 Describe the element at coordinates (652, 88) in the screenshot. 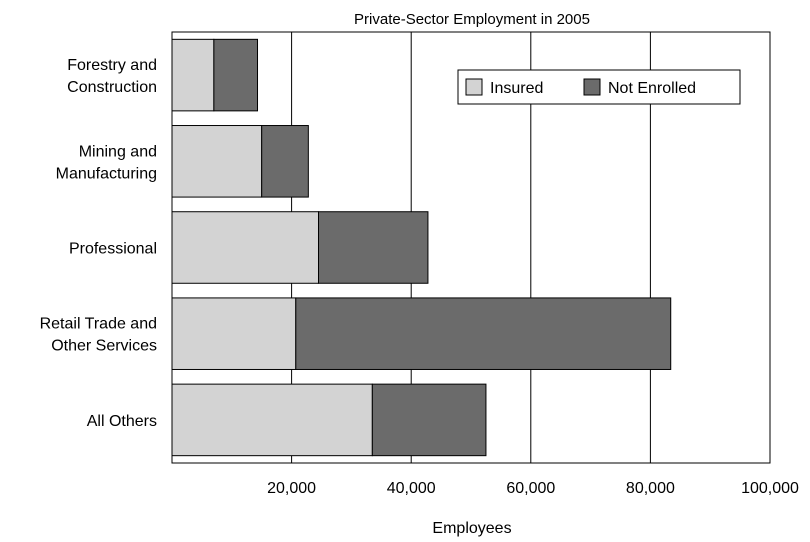

I see `legend-label: Not Enrolled` at that location.